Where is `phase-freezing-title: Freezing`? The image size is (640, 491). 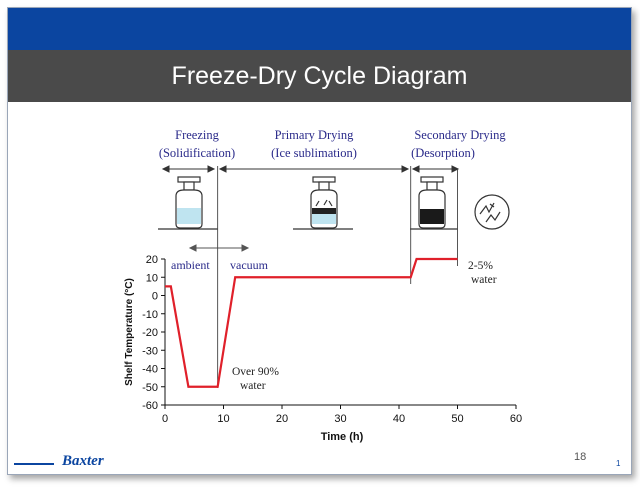
phase-freezing-title: Freezing is located at coordinates (197, 135).